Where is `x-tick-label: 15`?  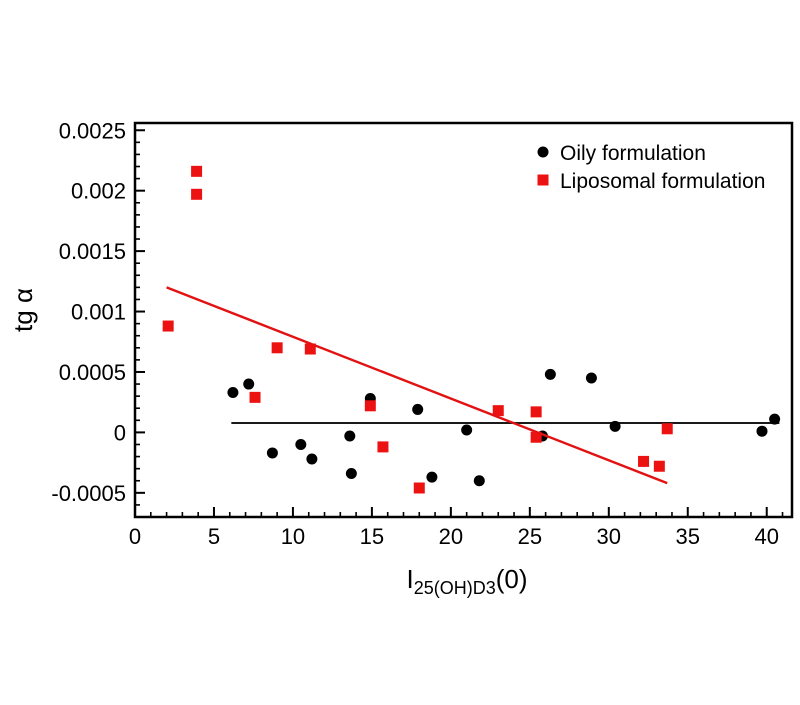
x-tick-label: 15 is located at coordinates (372, 536).